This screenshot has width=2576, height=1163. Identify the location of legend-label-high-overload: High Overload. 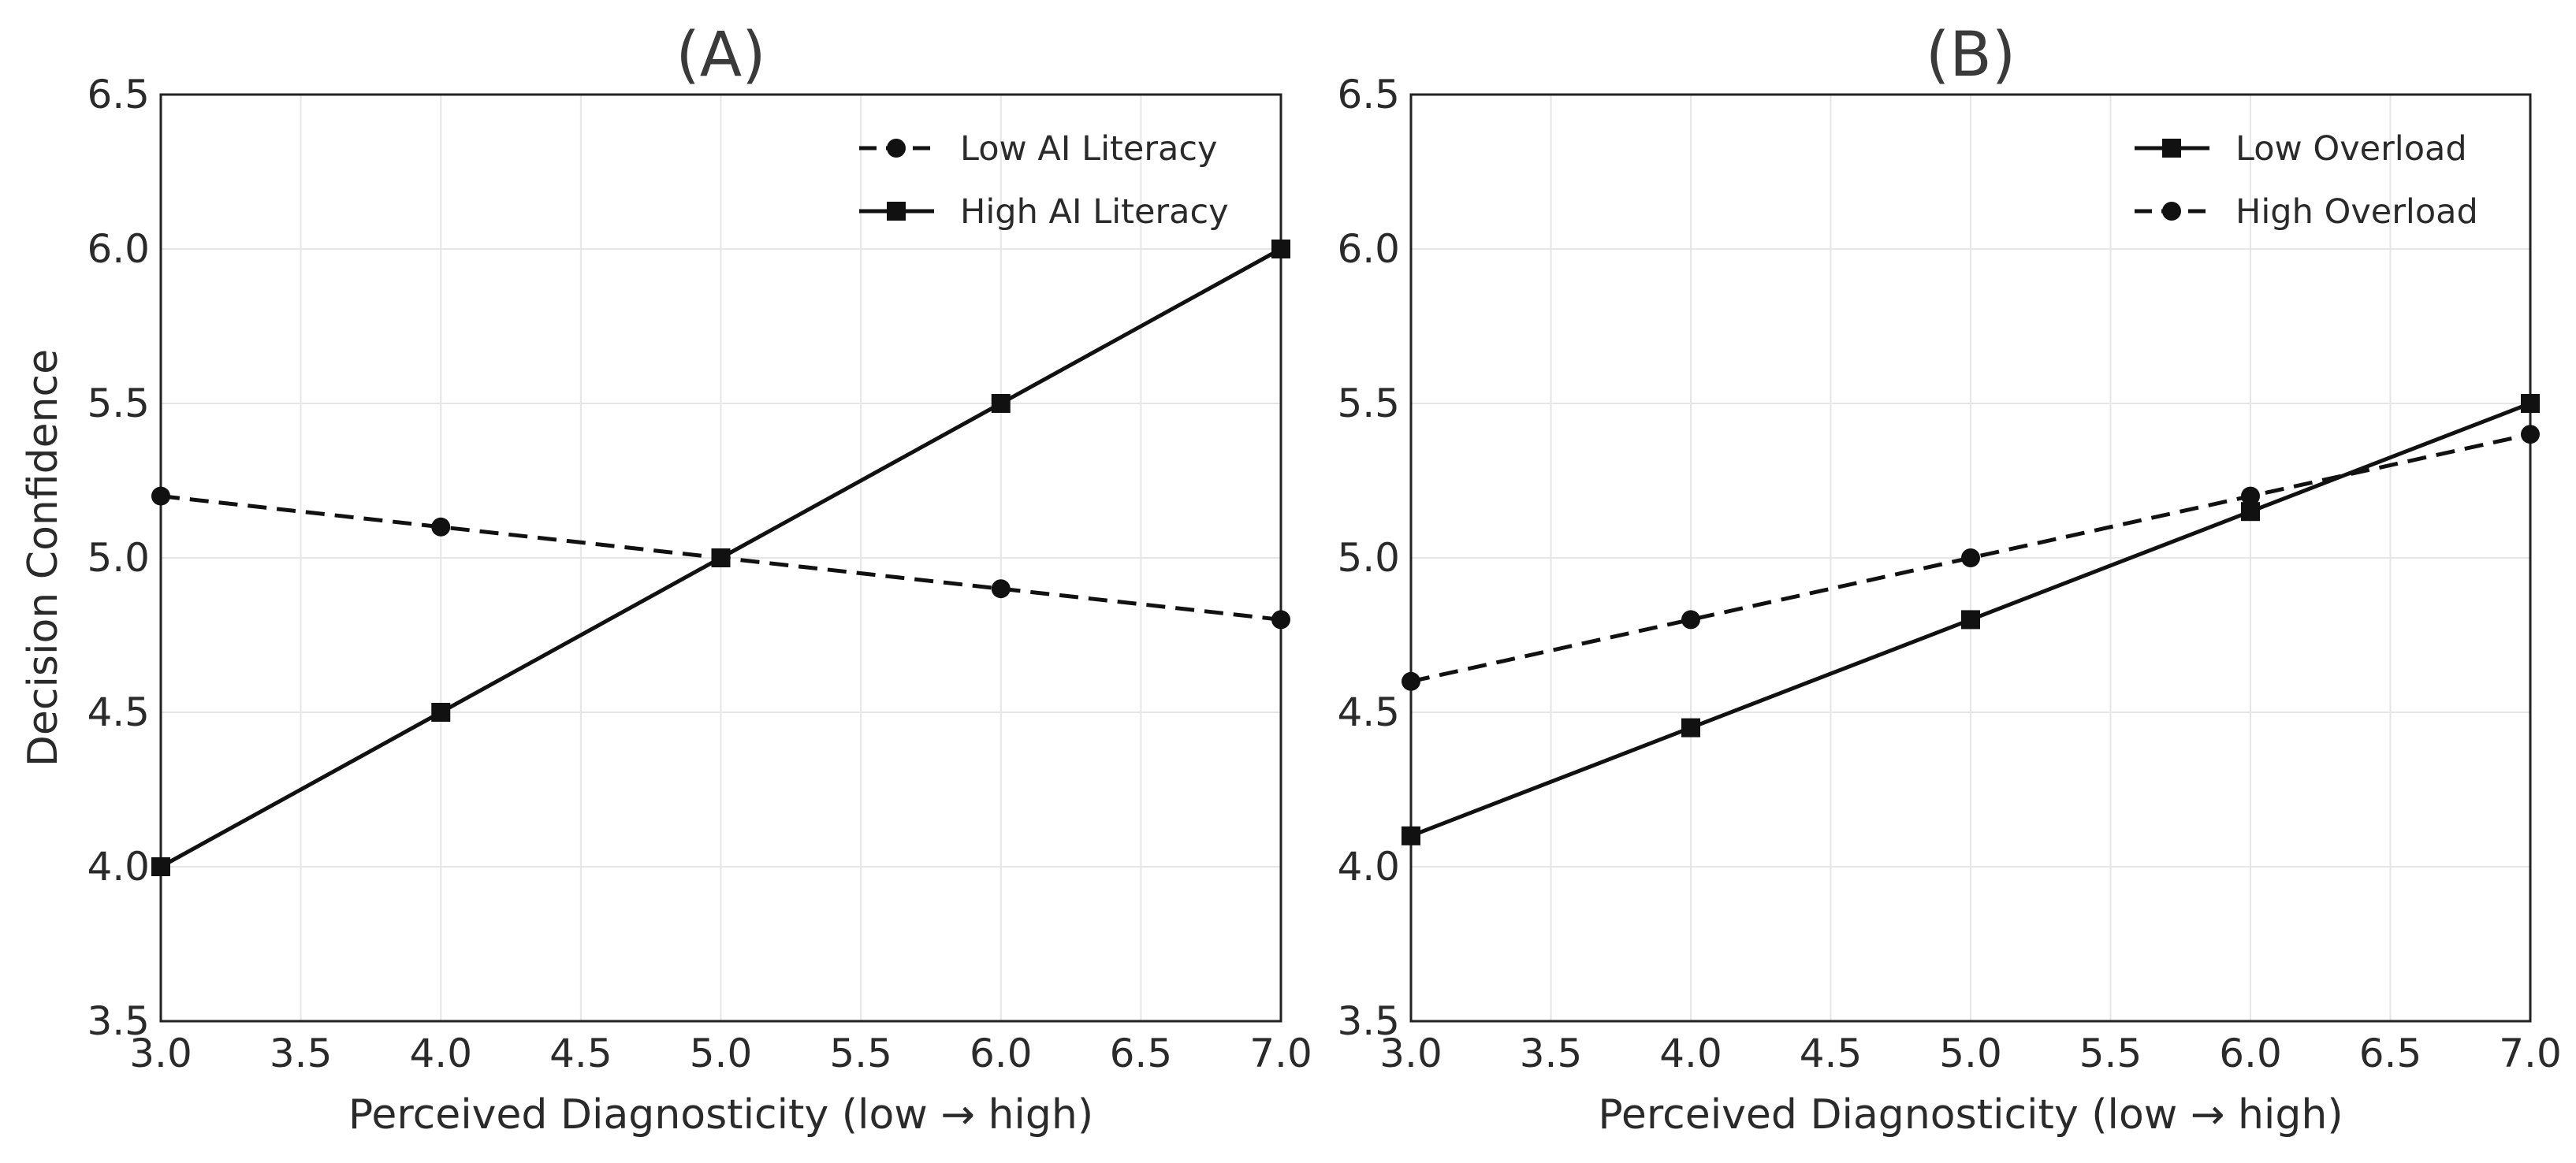
(2356, 212).